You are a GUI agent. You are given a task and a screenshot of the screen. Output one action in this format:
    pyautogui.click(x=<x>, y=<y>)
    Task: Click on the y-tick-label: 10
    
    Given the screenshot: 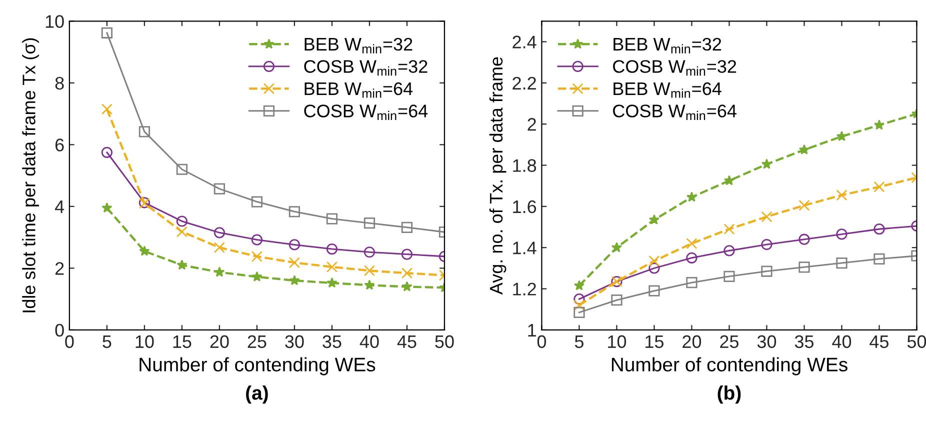 What is the action you would take?
    pyautogui.click(x=55, y=21)
    